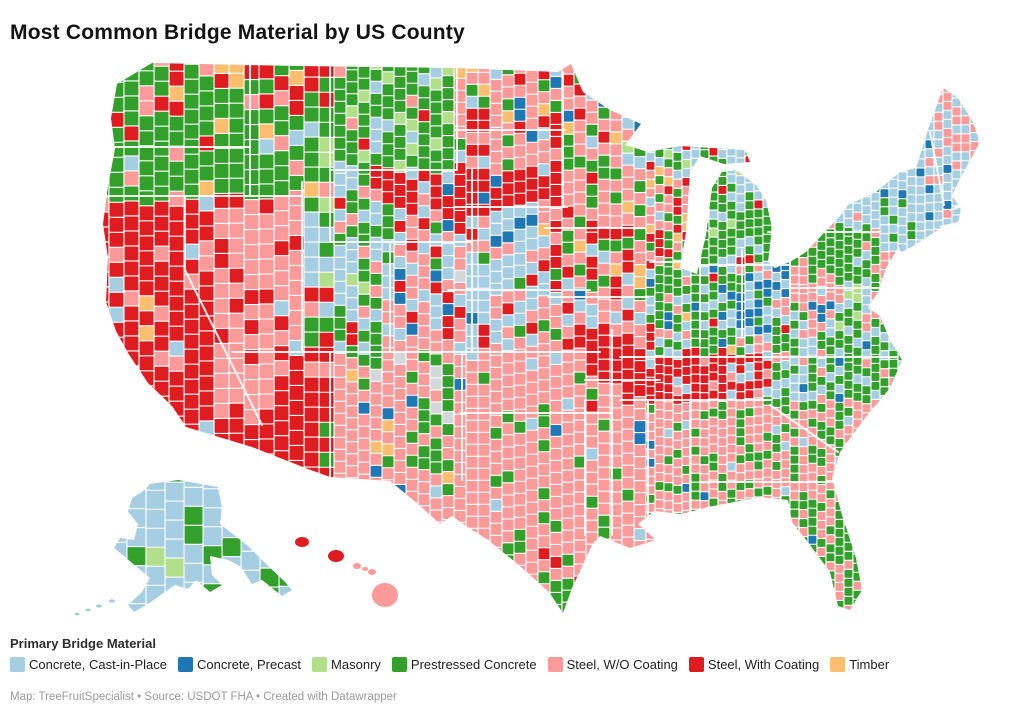 This screenshot has width=1024, height=715. I want to click on aleutian-islands, so click(95, 607).